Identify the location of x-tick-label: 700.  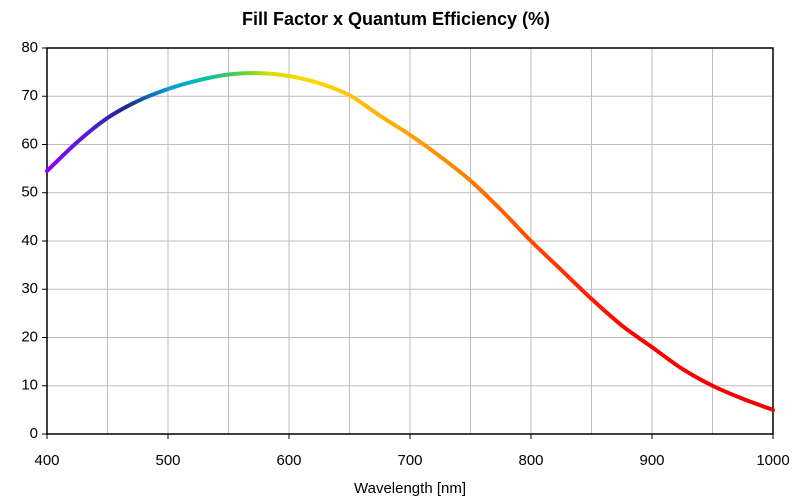
(409, 460).